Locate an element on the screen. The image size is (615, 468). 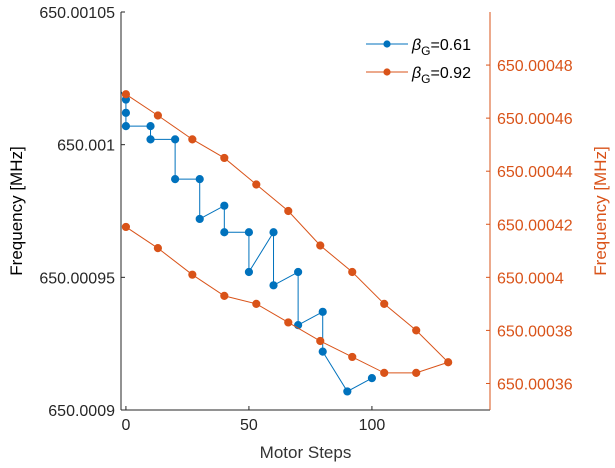
y-left-axis: 650.0009 650.00095 650.001 650.00105 is located at coordinates (82, 212).